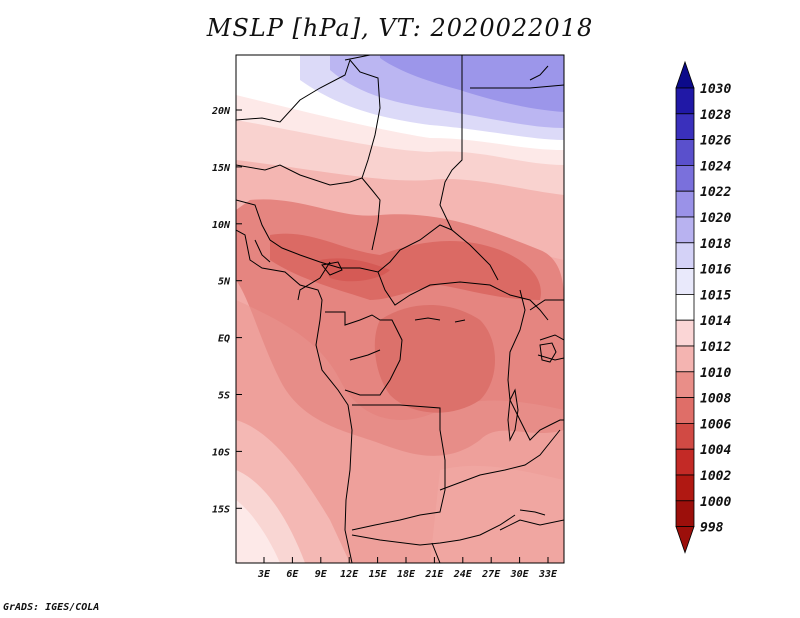  I want to click on lat-label: 10N, so click(221, 225).